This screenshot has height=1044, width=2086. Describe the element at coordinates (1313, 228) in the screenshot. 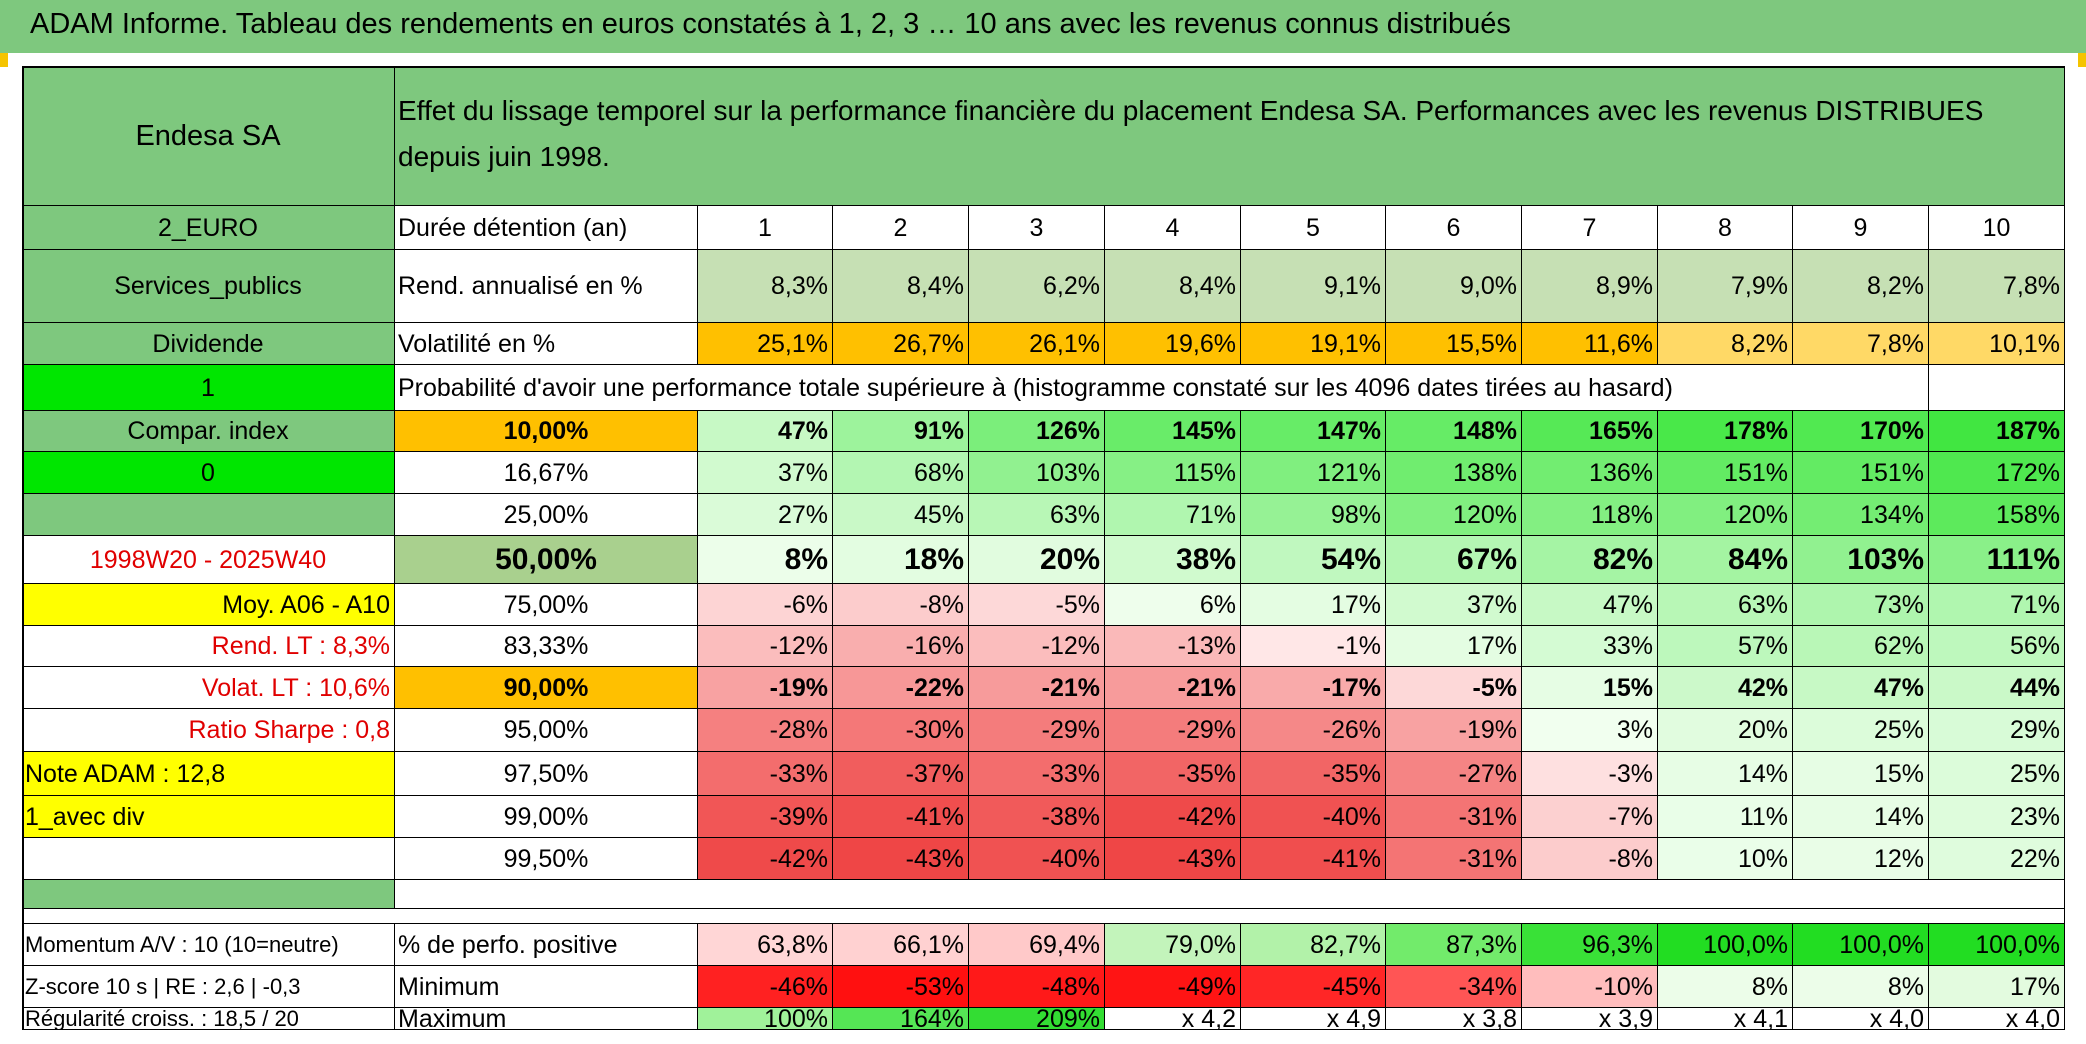

I see `year-header: 5` at that location.